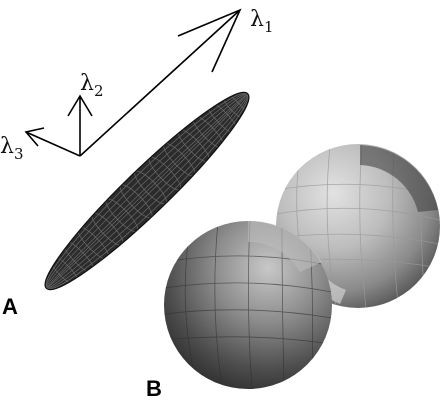  I want to click on panel-label-b: B, so click(154, 388).